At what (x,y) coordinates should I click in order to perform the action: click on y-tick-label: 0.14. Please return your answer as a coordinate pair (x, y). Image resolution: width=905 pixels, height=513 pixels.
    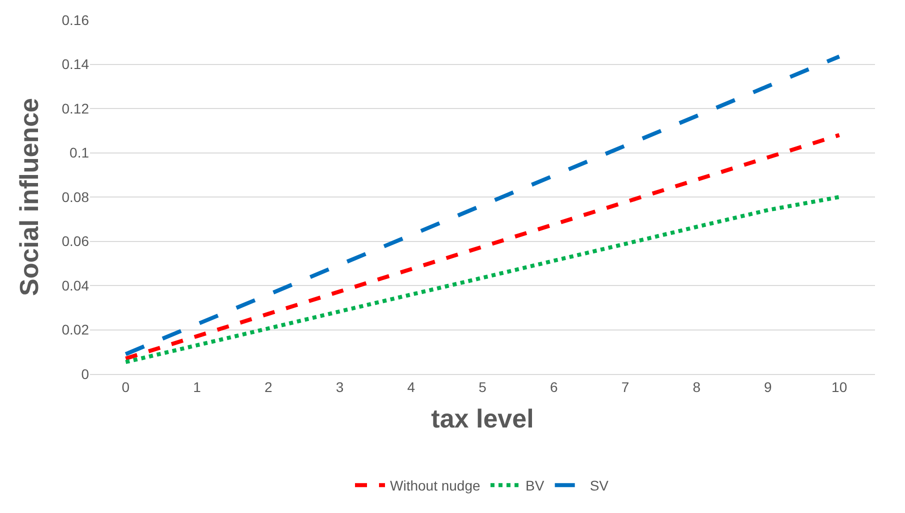
    Looking at the image, I should click on (76, 64).